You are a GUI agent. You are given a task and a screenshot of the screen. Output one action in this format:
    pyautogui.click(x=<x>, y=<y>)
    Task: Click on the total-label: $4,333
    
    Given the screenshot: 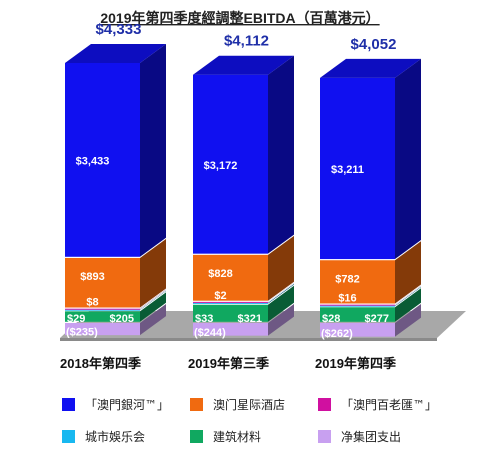 What is the action you would take?
    pyautogui.click(x=119, y=29)
    